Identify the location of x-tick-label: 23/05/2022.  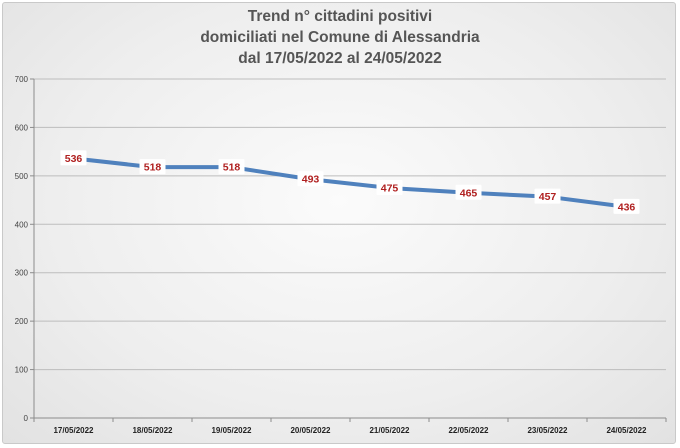
(547, 430).